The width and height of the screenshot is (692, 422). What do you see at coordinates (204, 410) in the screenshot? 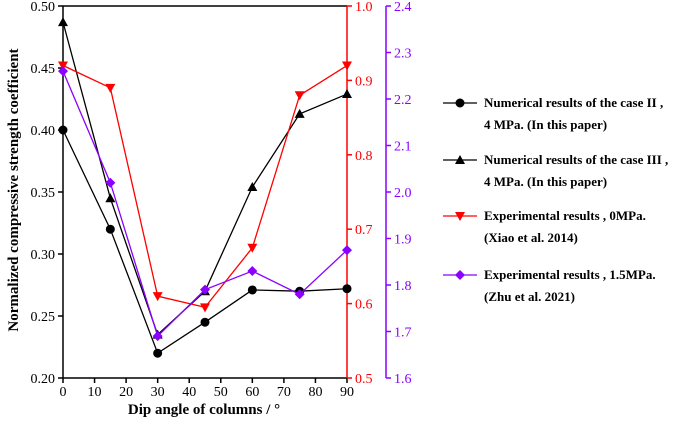
I see `x-axis-title: Dip angle of columns / °` at bounding box center [204, 410].